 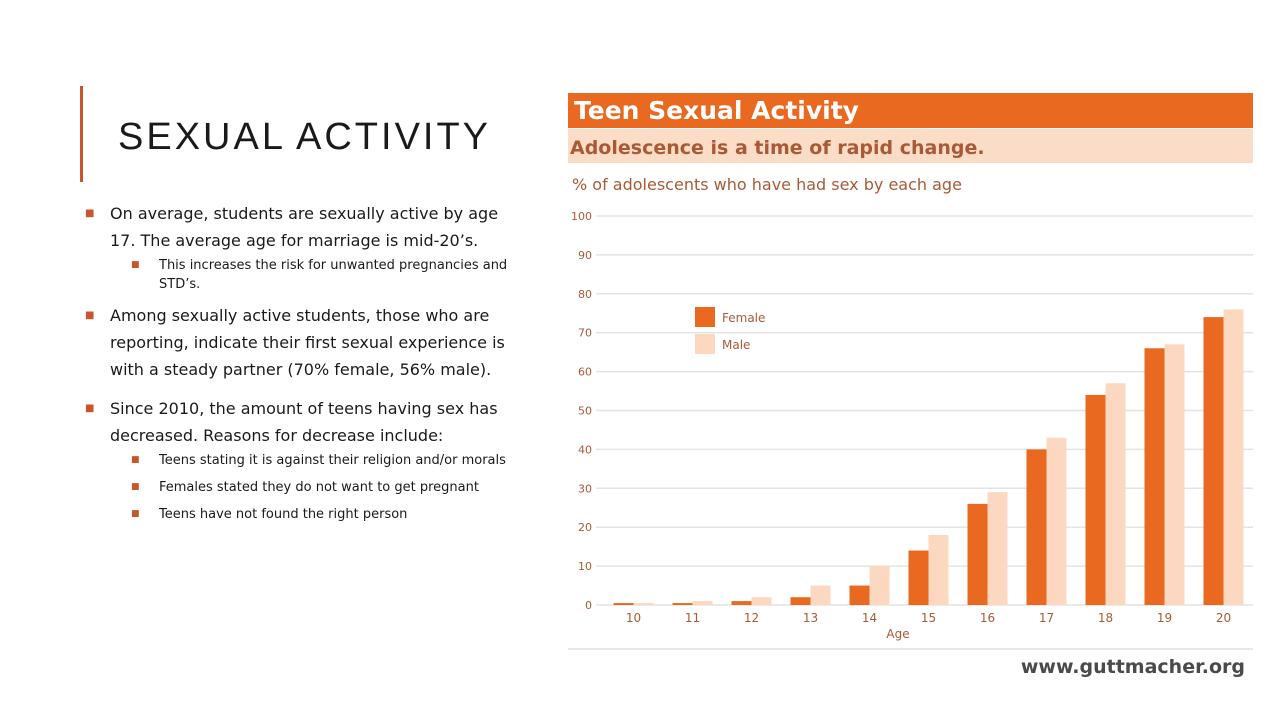 What do you see at coordinates (305, 137) in the screenshot?
I see `slide-title: SEXUAL ACTIVITY` at bounding box center [305, 137].